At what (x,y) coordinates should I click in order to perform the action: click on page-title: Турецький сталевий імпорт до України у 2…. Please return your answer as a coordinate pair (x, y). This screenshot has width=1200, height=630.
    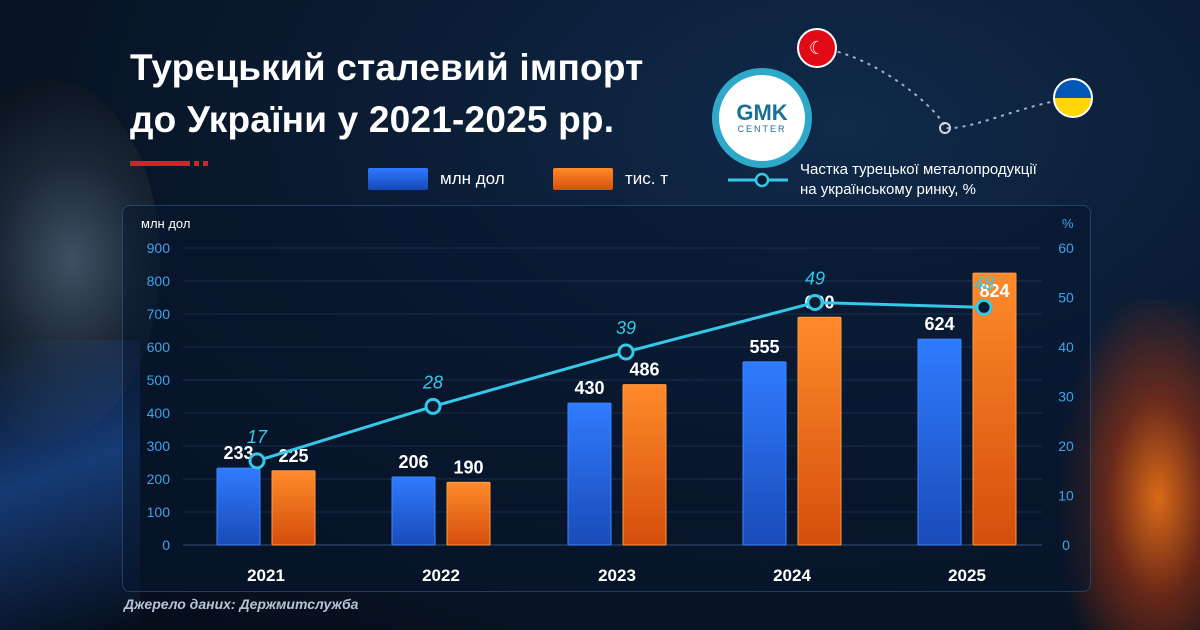
    Looking at the image, I should click on (430, 94).